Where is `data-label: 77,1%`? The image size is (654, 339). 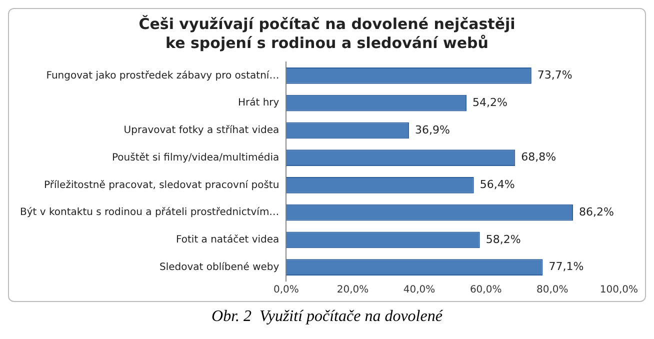 data-label: 77,1% is located at coordinates (566, 267).